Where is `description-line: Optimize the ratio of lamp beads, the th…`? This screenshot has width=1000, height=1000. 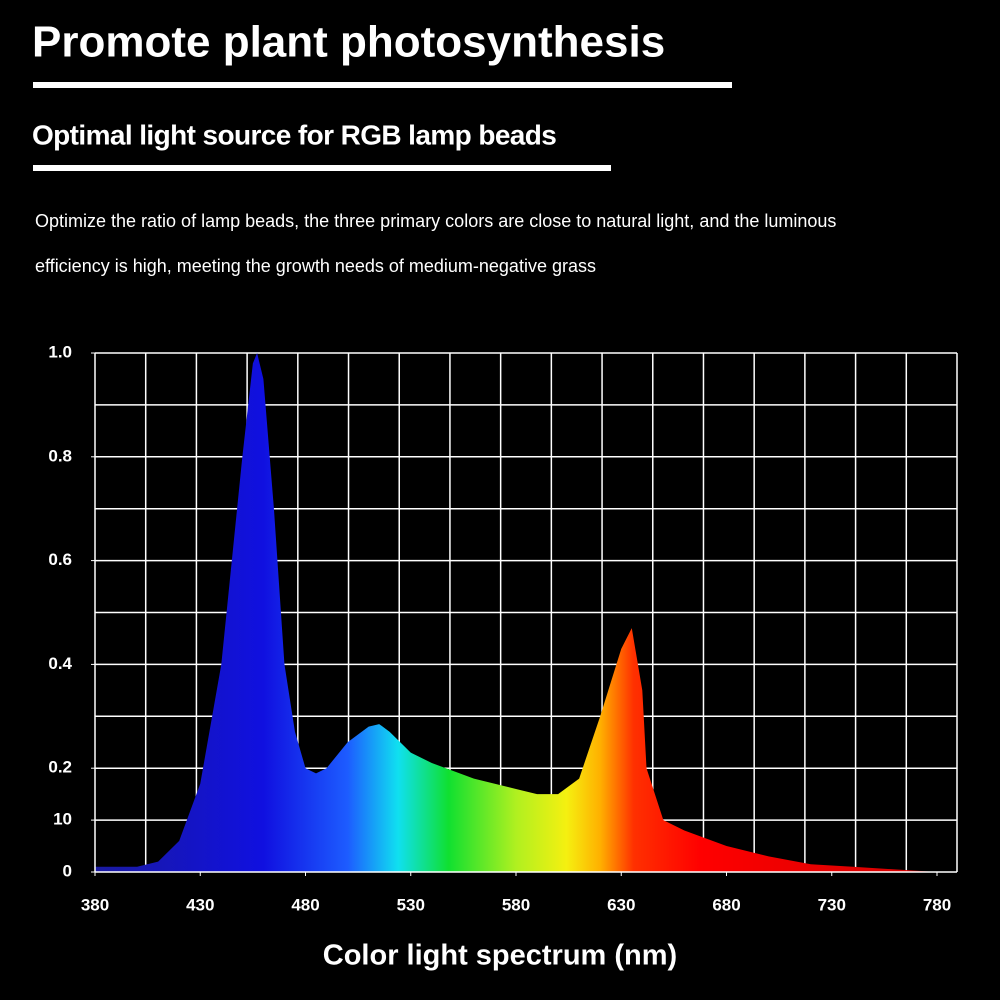
description-line: Optimize the ratio of lamp beads, the th… is located at coordinates (435, 221).